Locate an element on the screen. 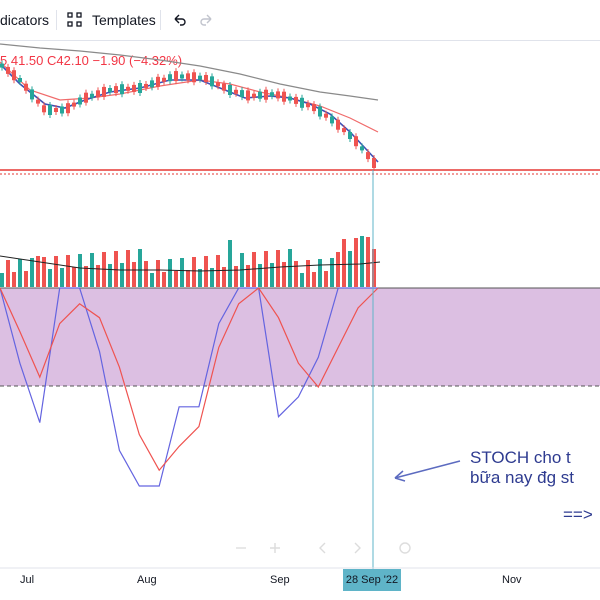 This screenshot has height=600, width=600. templates-button: Templates is located at coordinates (111, 20).